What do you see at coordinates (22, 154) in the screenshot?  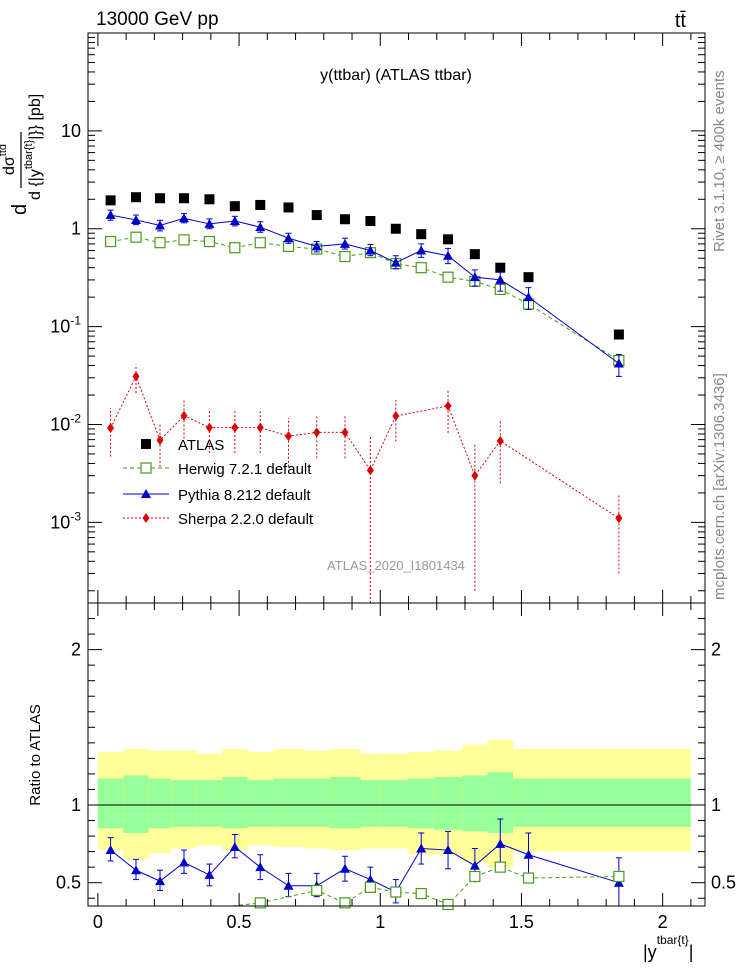 I see `main-y-axis-label: d dσttd d {|ytbar{t}|}} [pb]` at bounding box center [22, 154].